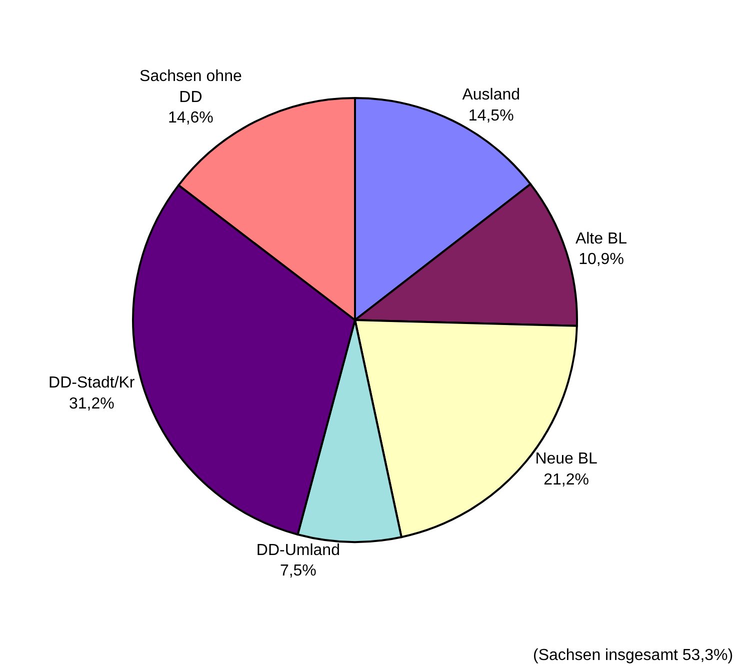  Describe the element at coordinates (491, 115) in the screenshot. I see `data-label: 14,5%` at that location.